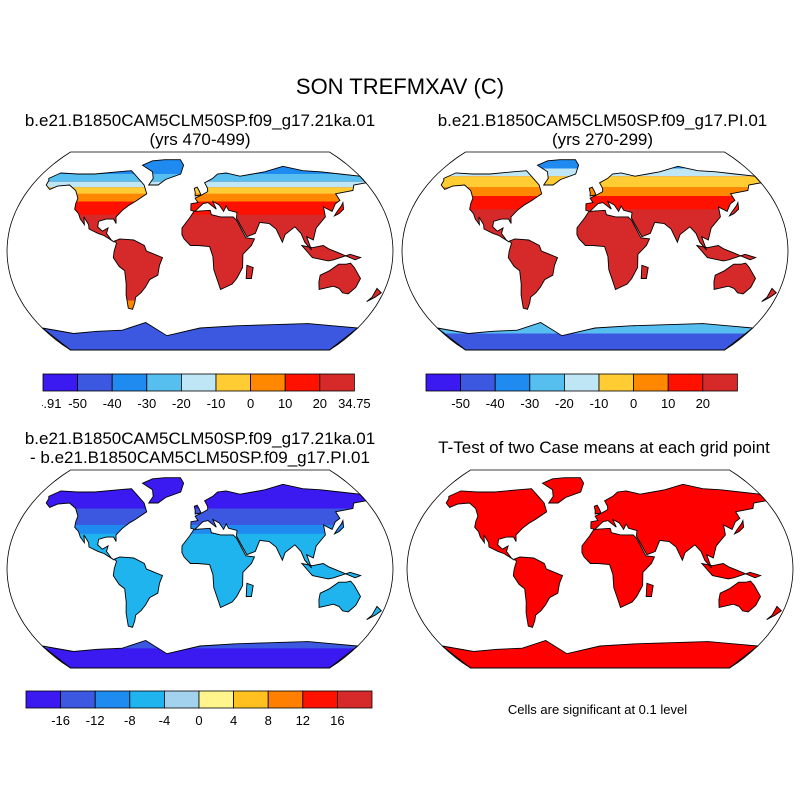  I want to click on colorbar-case1: -64.91 -50 -40 -30 -20 -10 0 10 20 34.75, so click(206, 392).